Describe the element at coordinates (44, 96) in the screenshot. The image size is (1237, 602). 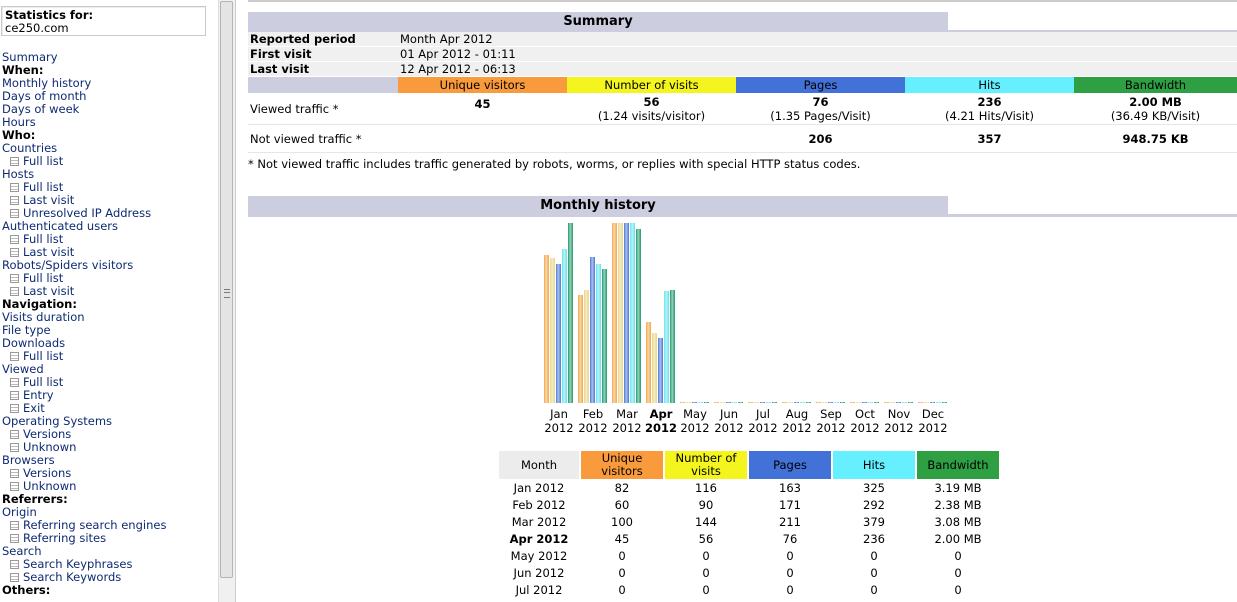
I see `menu-label: Days of month` at that location.